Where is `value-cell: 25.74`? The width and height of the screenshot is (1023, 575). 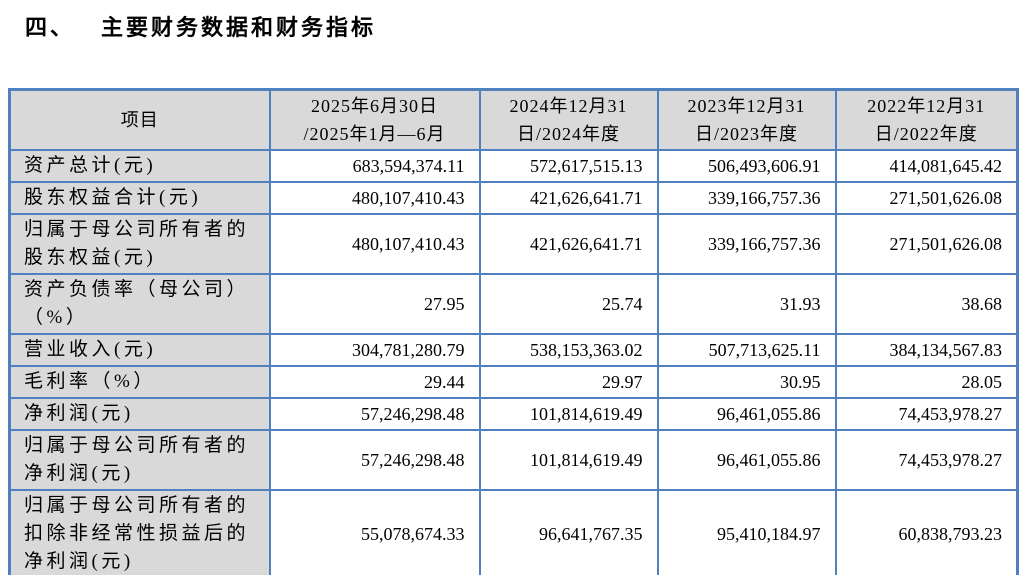
value-cell: 25.74 is located at coordinates (568, 304).